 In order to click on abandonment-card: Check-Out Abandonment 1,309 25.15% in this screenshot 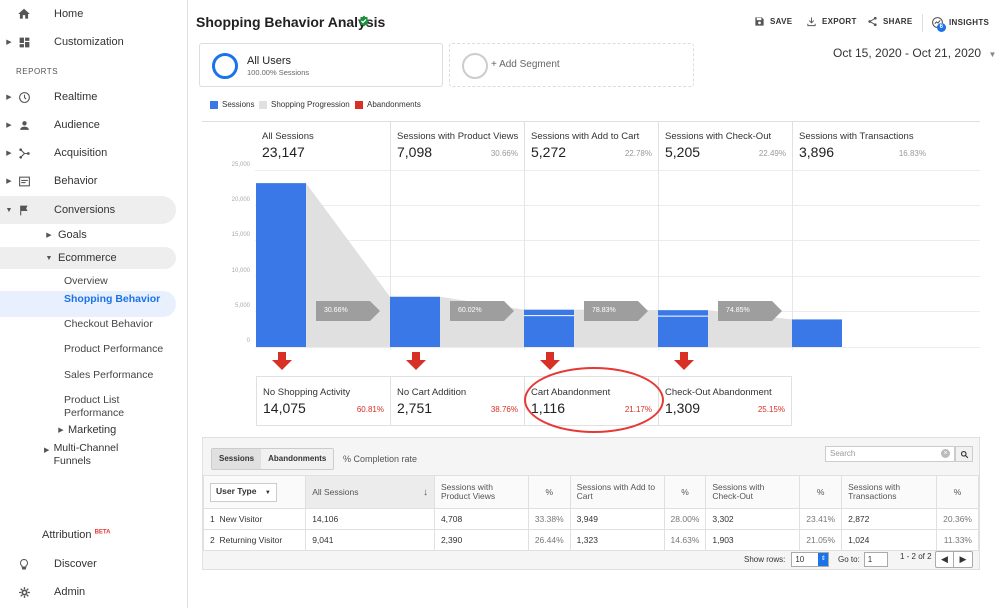, I will do `click(725, 401)`.